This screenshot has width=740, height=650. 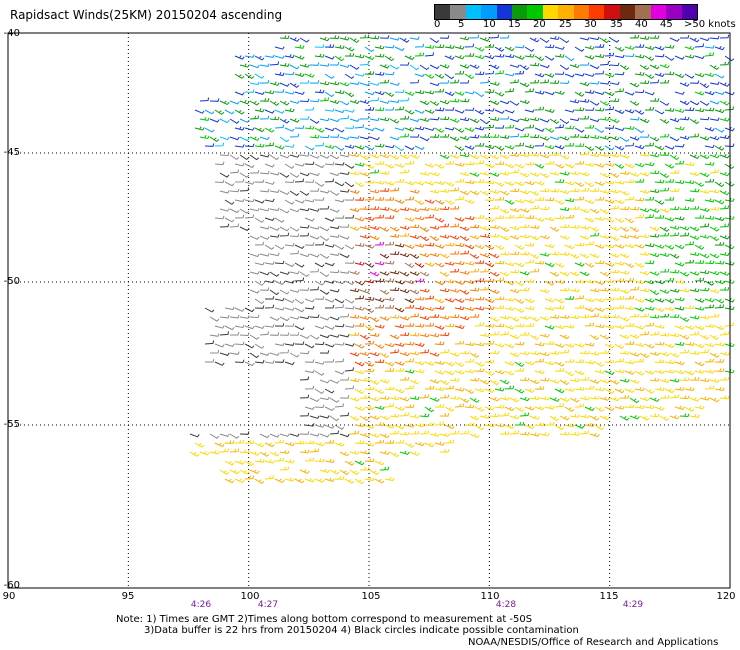 I want to click on colorbar-segment, so click(x=489, y=12).